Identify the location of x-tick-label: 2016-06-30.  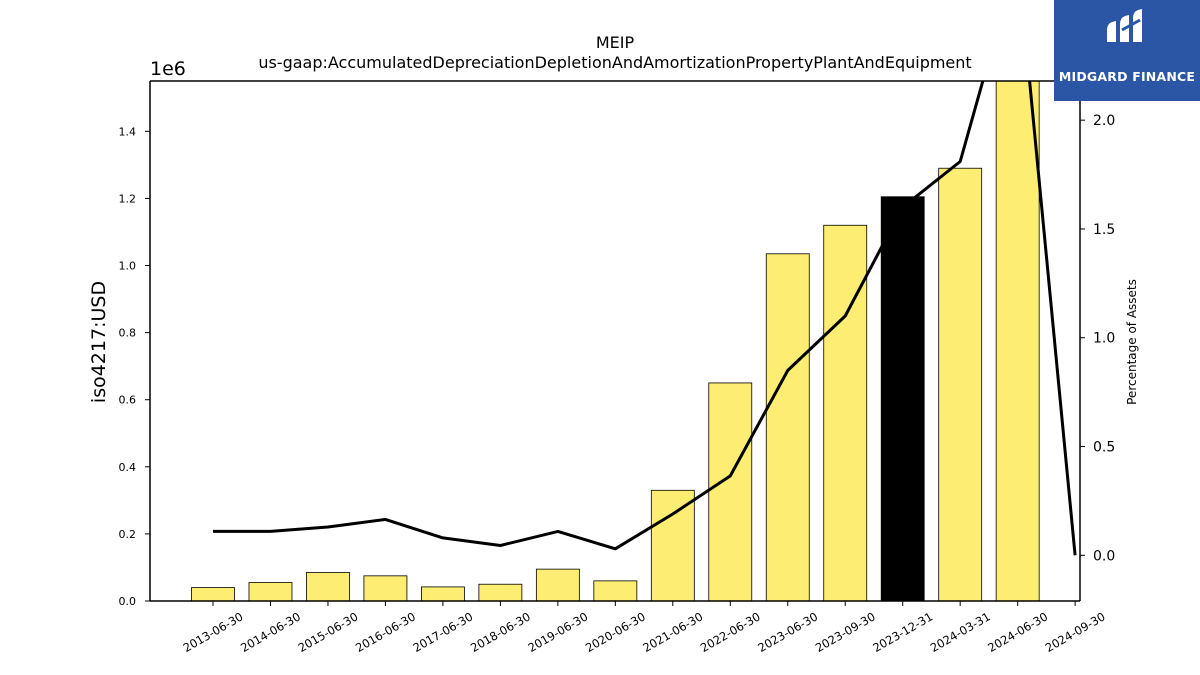
(385, 632).